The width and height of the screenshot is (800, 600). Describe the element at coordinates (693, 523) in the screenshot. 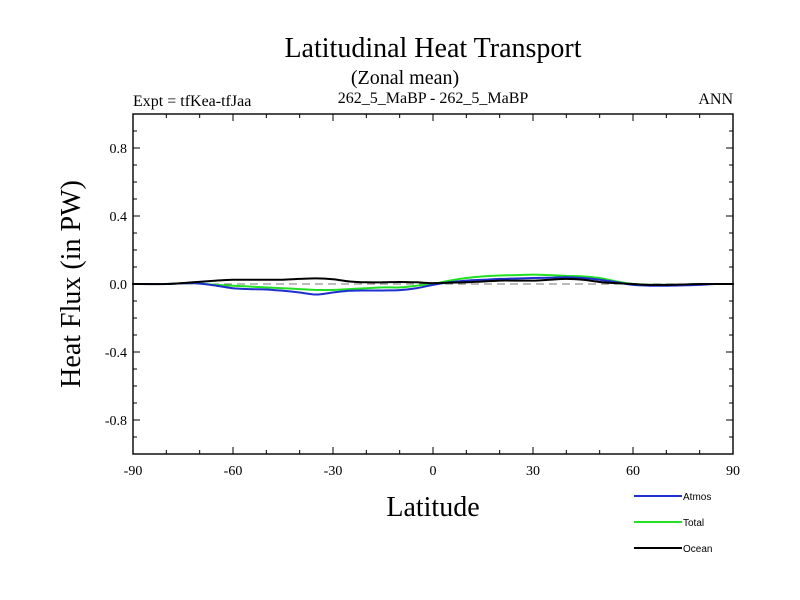

I see `legend-label-total: Total` at that location.